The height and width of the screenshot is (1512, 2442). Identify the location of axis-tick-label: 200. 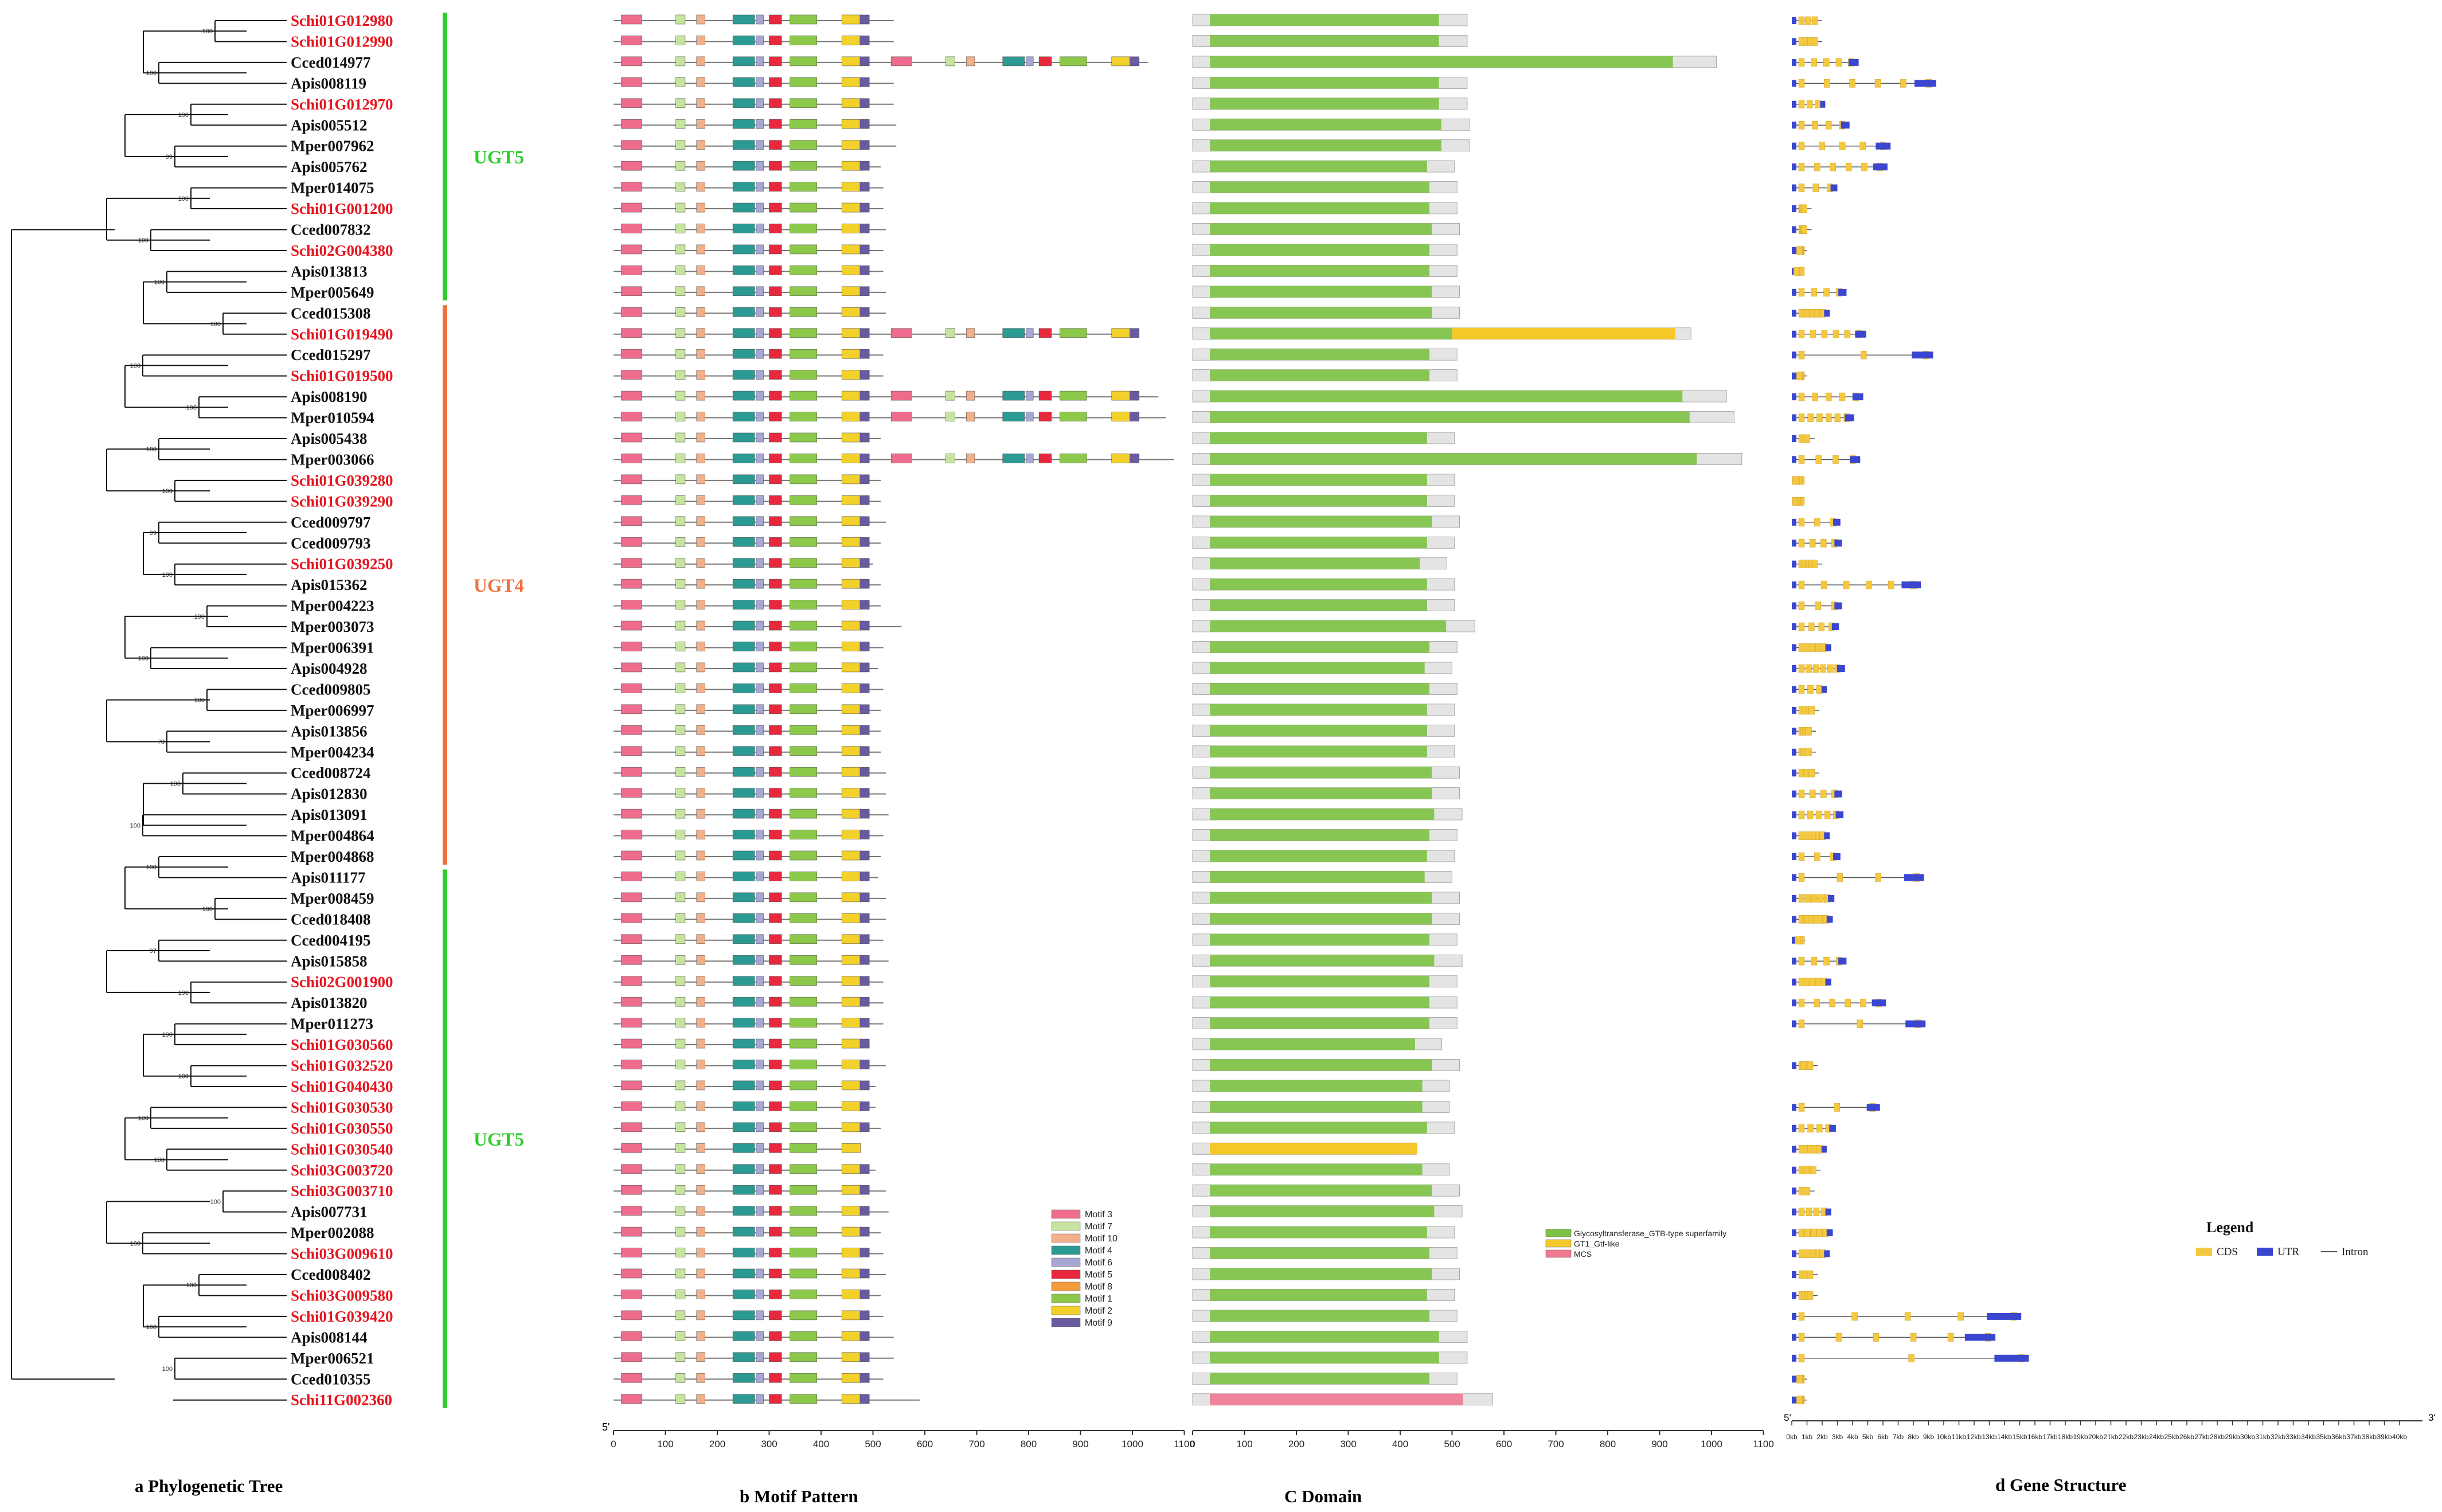
(717, 1444).